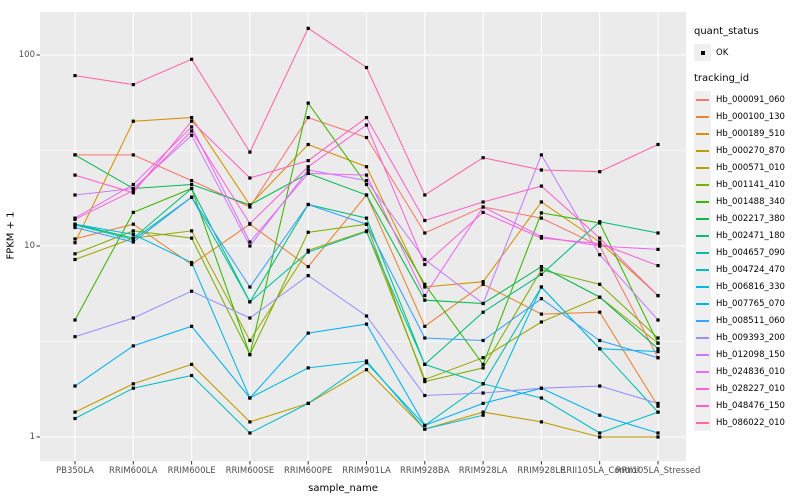  What do you see at coordinates (308, 471) in the screenshot?
I see `x-tick-label: RRIM600PE` at bounding box center [308, 471].